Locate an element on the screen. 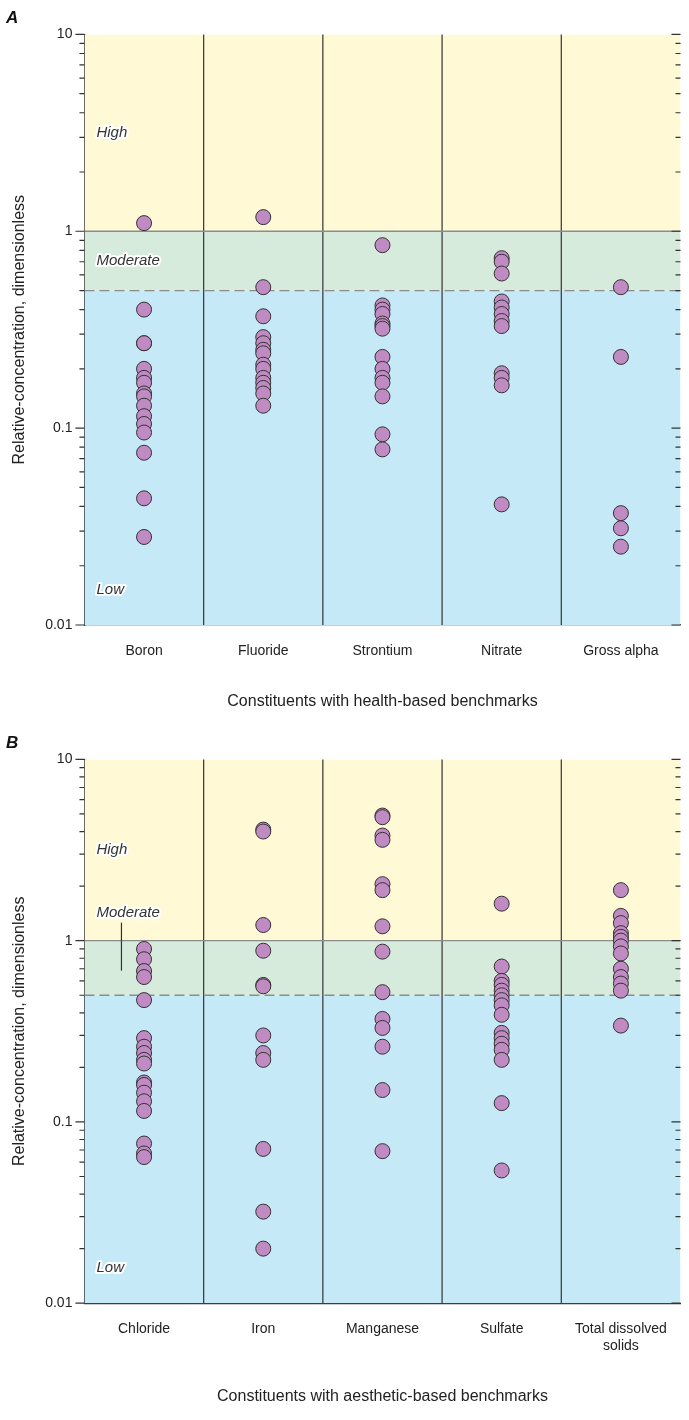  x-tick-label: Total dissolved solids is located at coordinates (620, 1337).